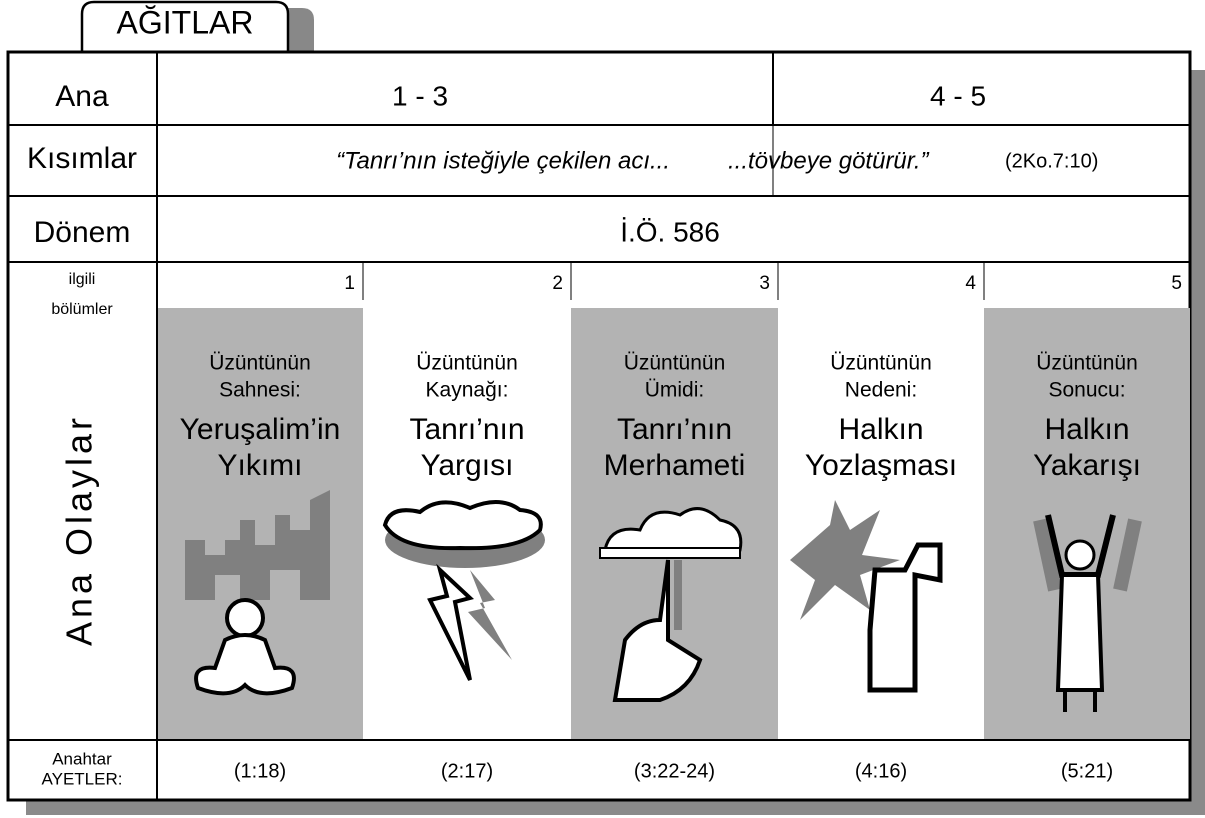 The image size is (1205, 818). I want to click on icon-ruins, so click(257, 593).